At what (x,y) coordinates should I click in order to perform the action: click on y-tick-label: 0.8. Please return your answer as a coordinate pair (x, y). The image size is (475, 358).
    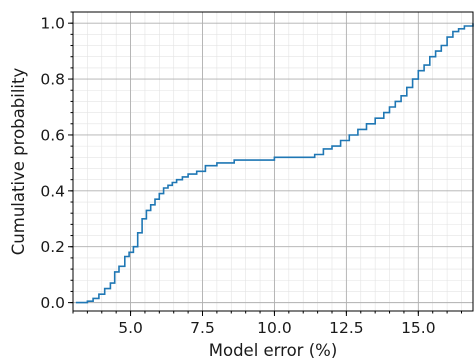
    Looking at the image, I should click on (52, 80).